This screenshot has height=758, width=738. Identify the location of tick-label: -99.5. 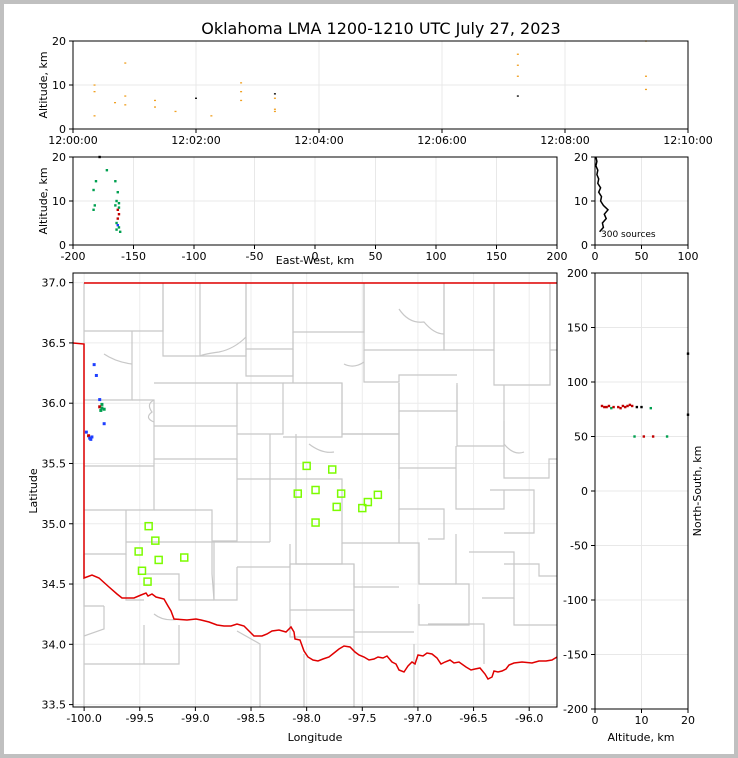
(140, 718).